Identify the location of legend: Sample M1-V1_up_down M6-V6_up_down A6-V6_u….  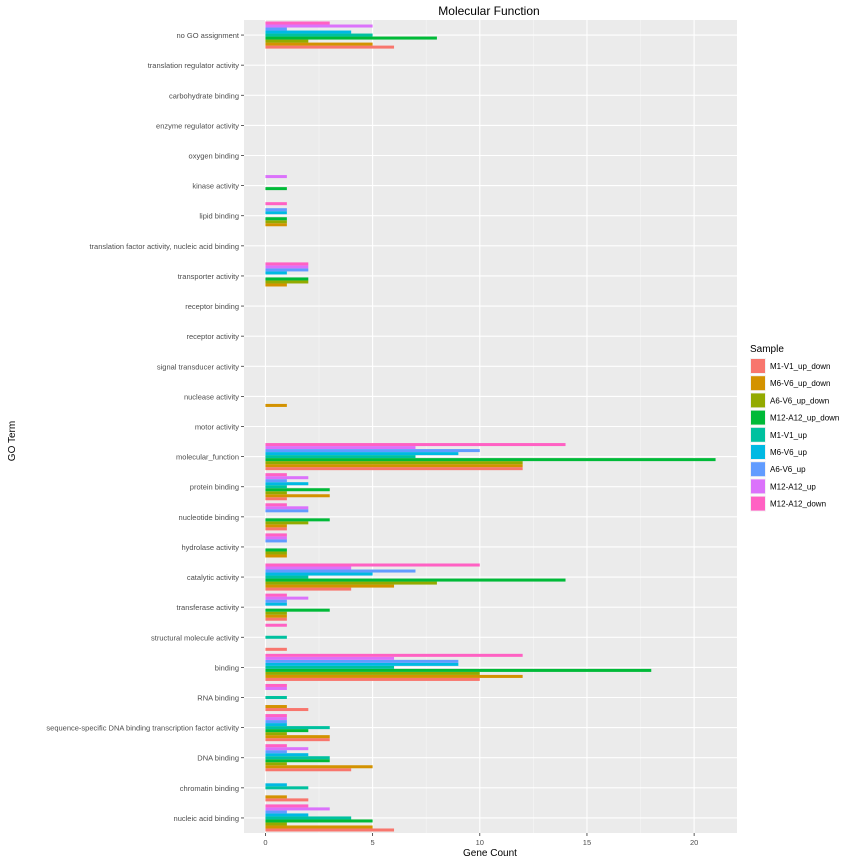
(794, 428).